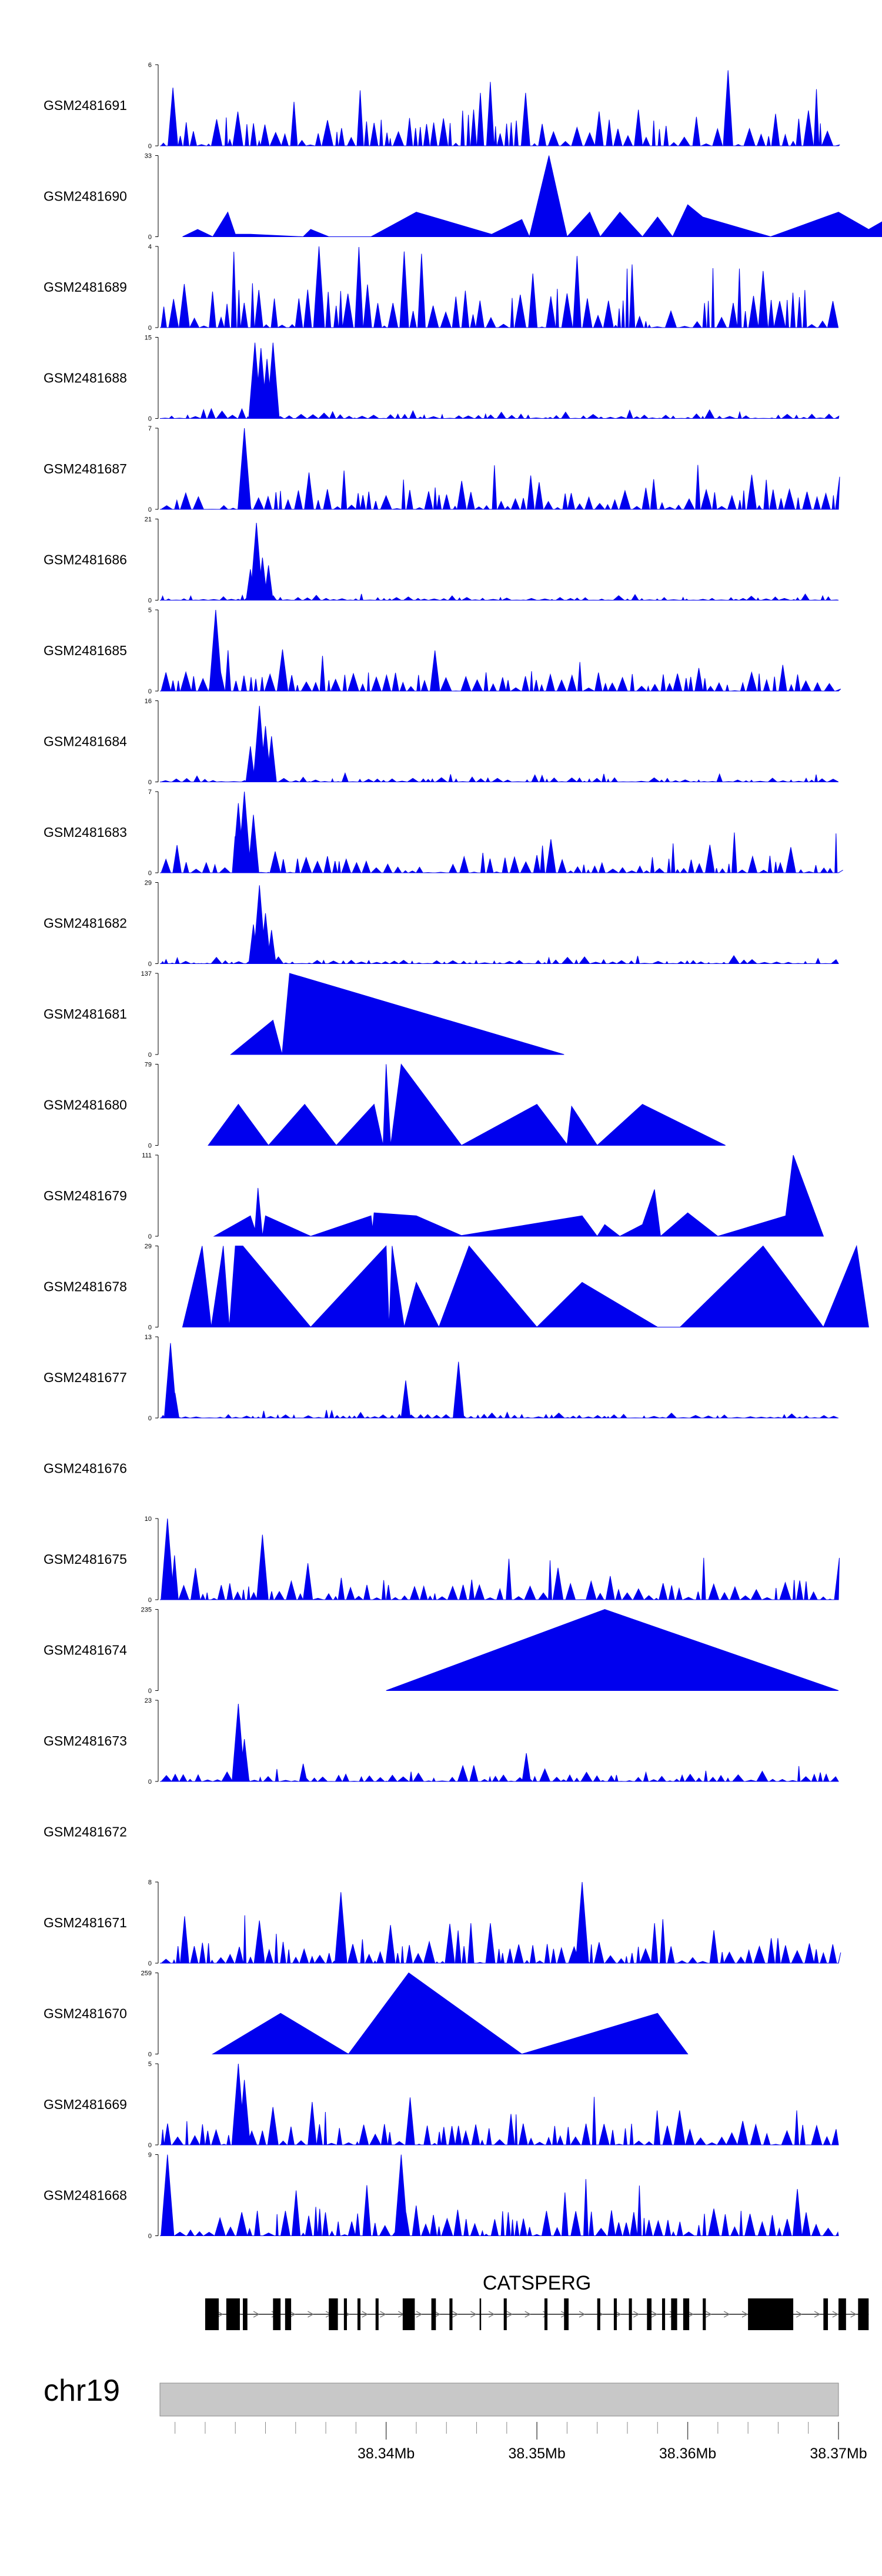 This screenshot has height=2576, width=882. Describe the element at coordinates (150, 2155) in the screenshot. I see `y-axis-max-label: 9` at that location.